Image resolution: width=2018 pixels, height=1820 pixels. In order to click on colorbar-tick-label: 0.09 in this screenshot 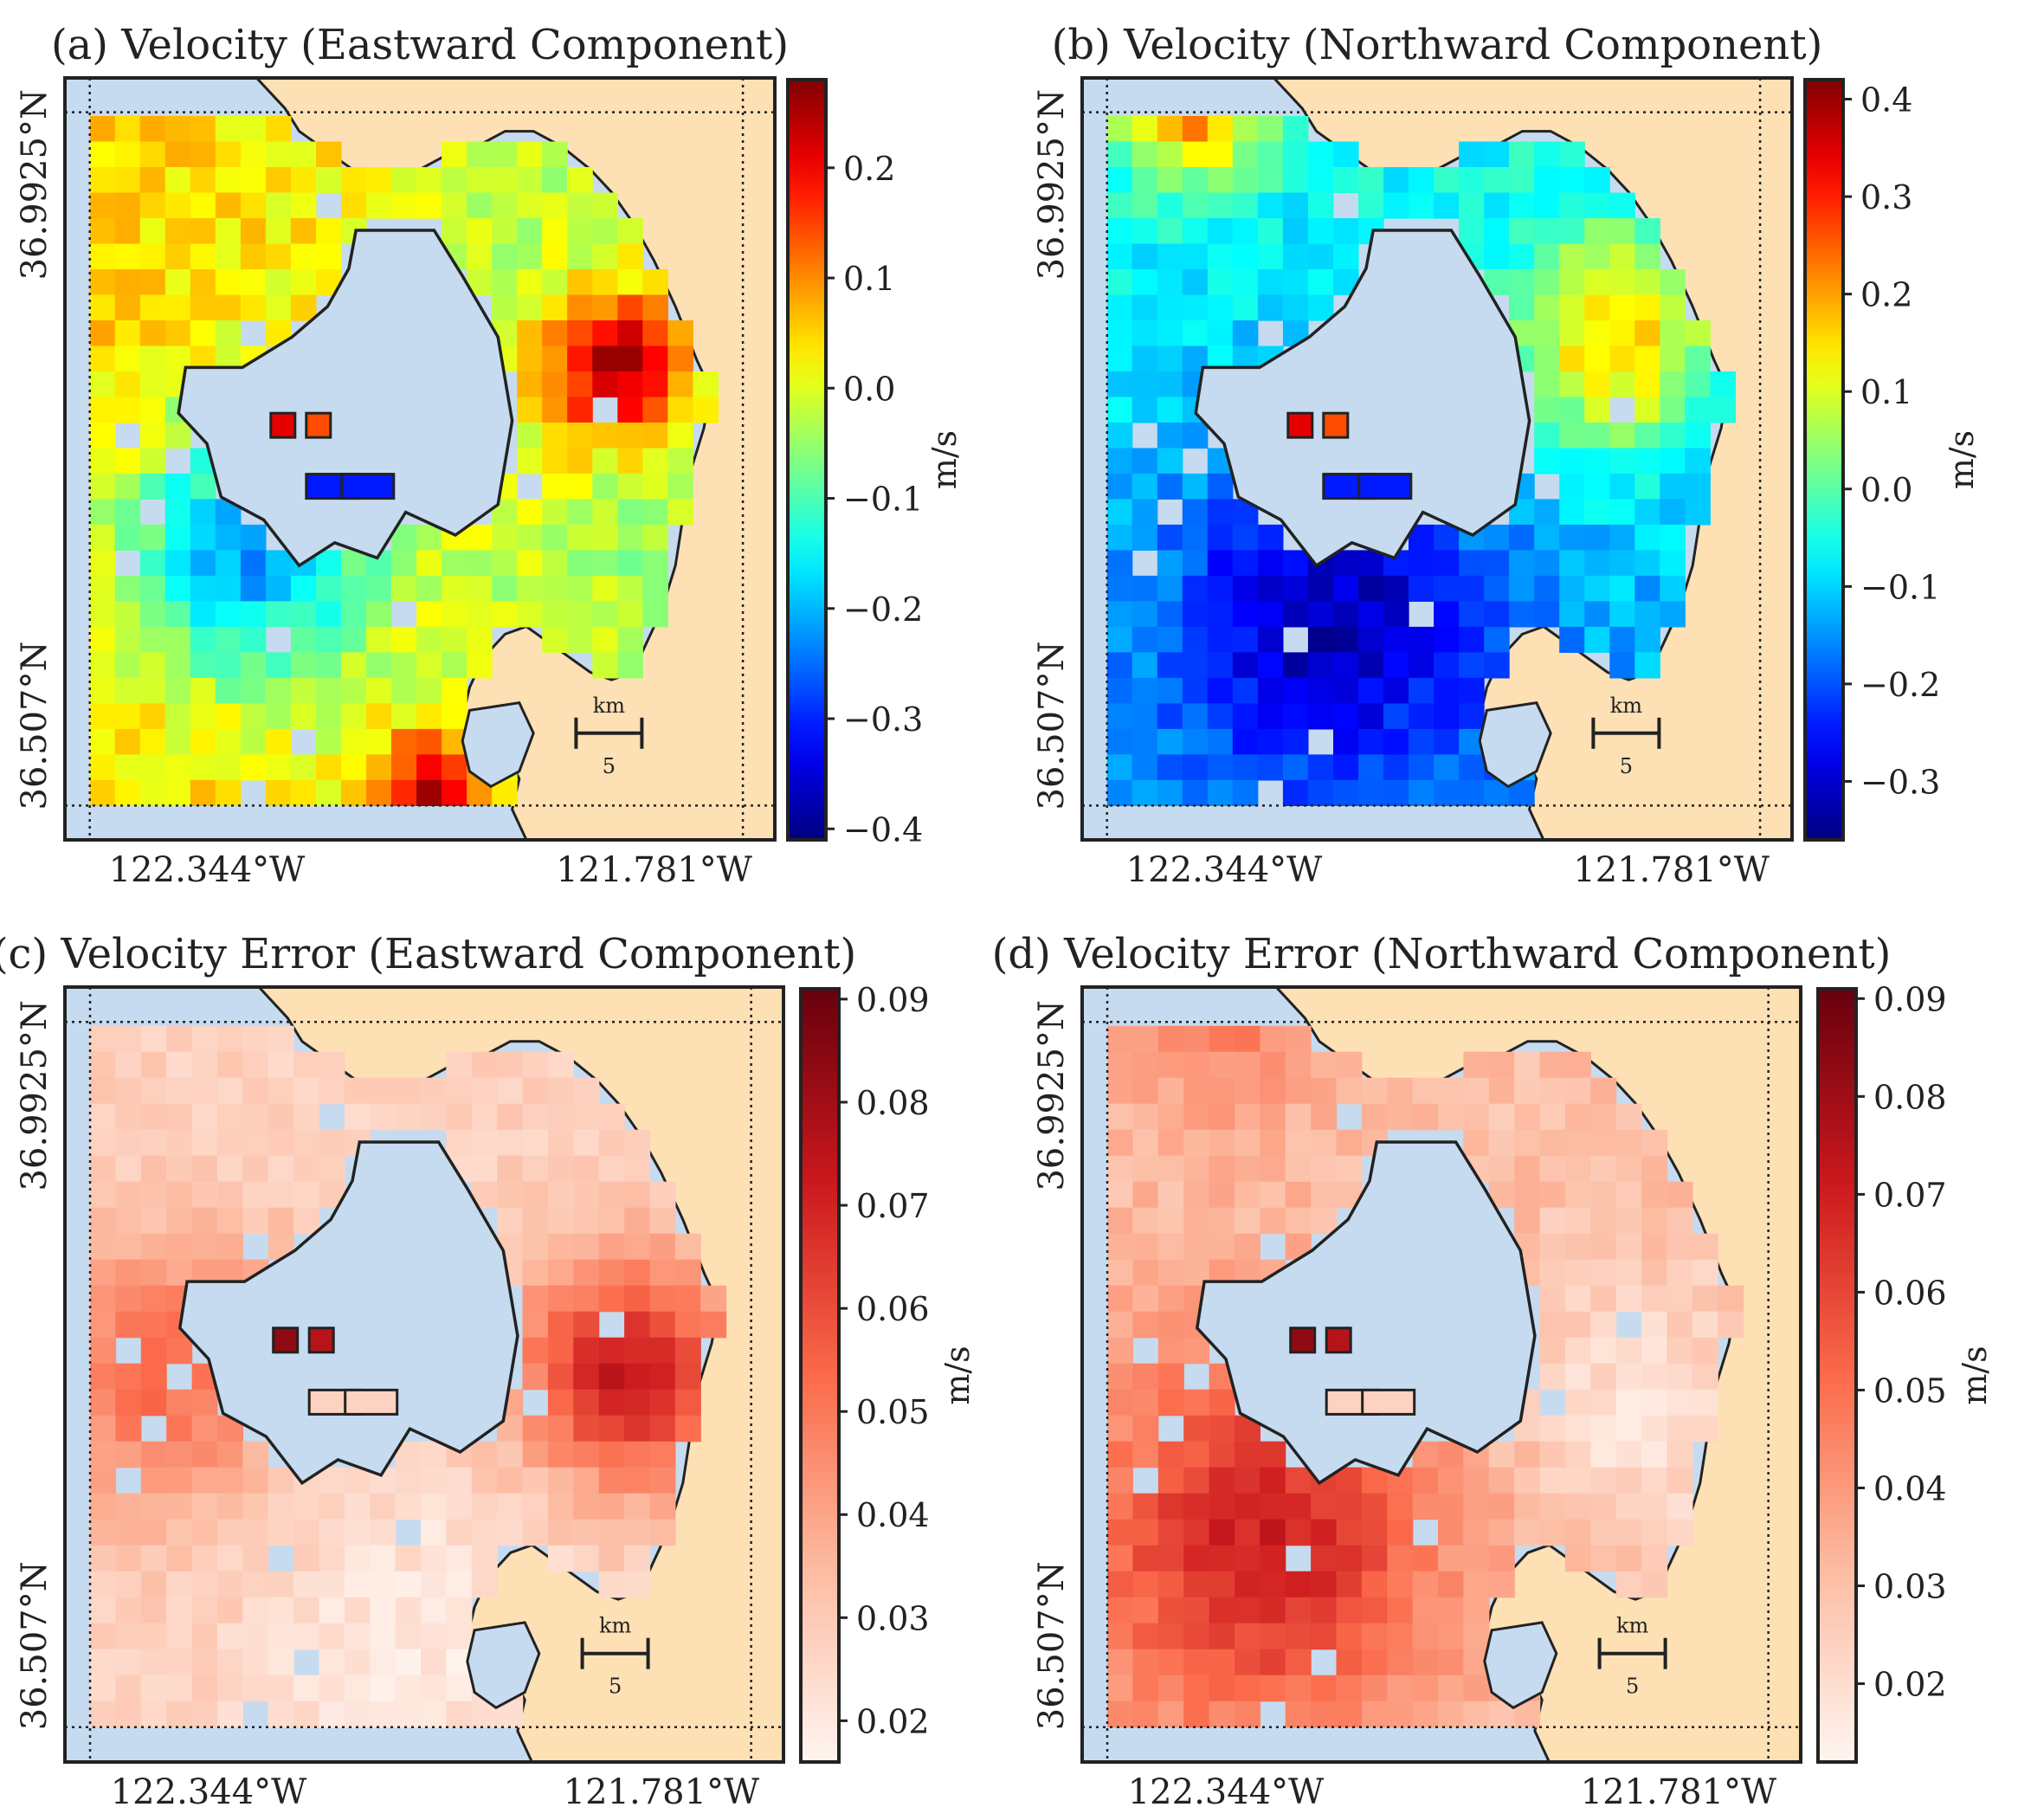, I will do `click(893, 1000)`.